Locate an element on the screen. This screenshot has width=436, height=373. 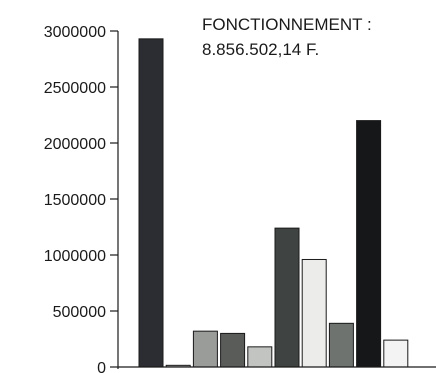
y-tick-label: 1000000 is located at coordinates (75, 256).